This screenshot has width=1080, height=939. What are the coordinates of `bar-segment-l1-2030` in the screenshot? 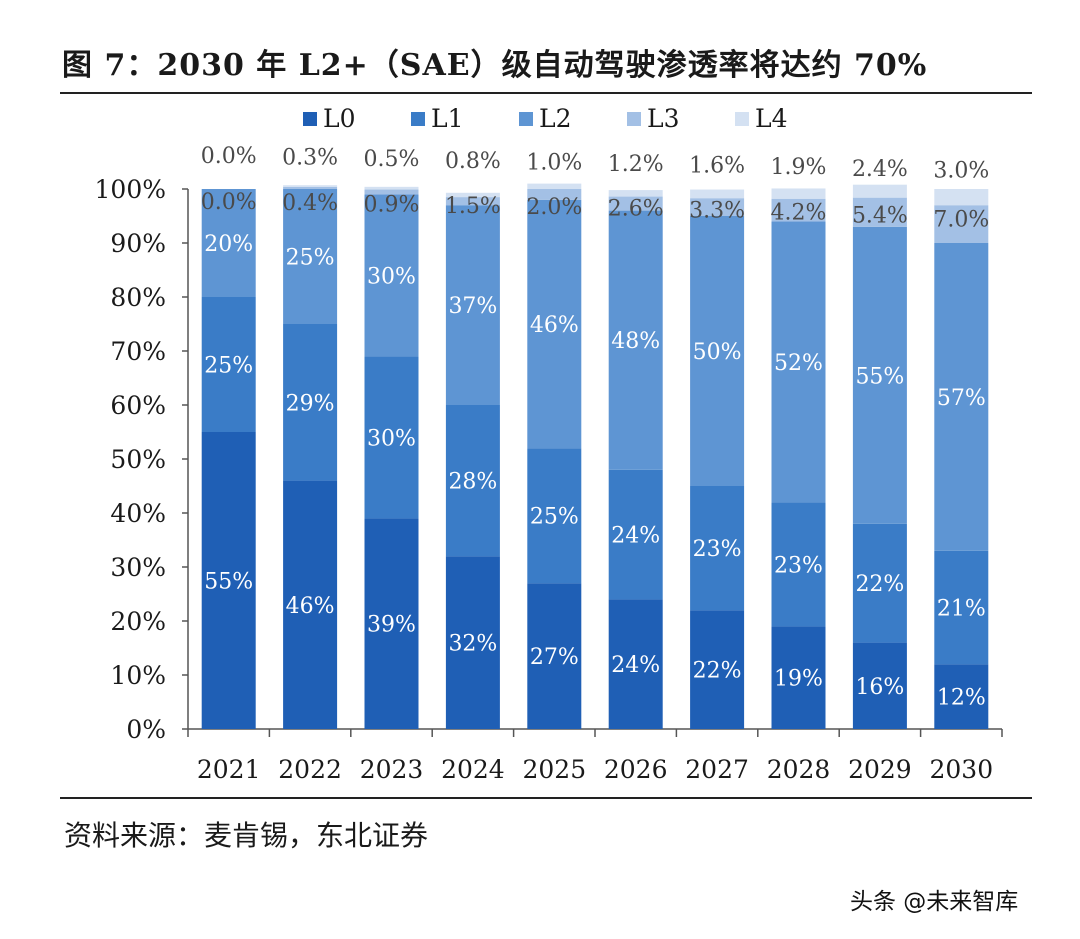 It's located at (961, 607).